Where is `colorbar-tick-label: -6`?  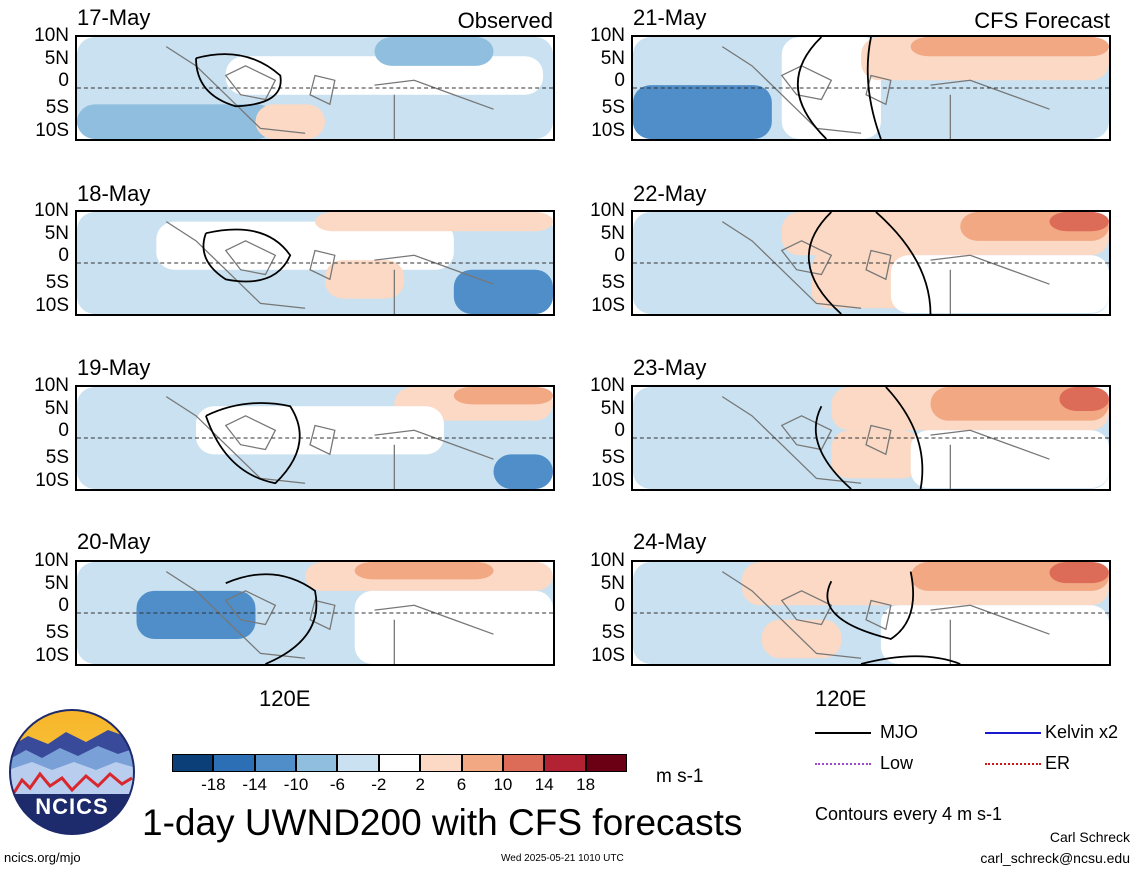 colorbar-tick-label: -6 is located at coordinates (337, 784).